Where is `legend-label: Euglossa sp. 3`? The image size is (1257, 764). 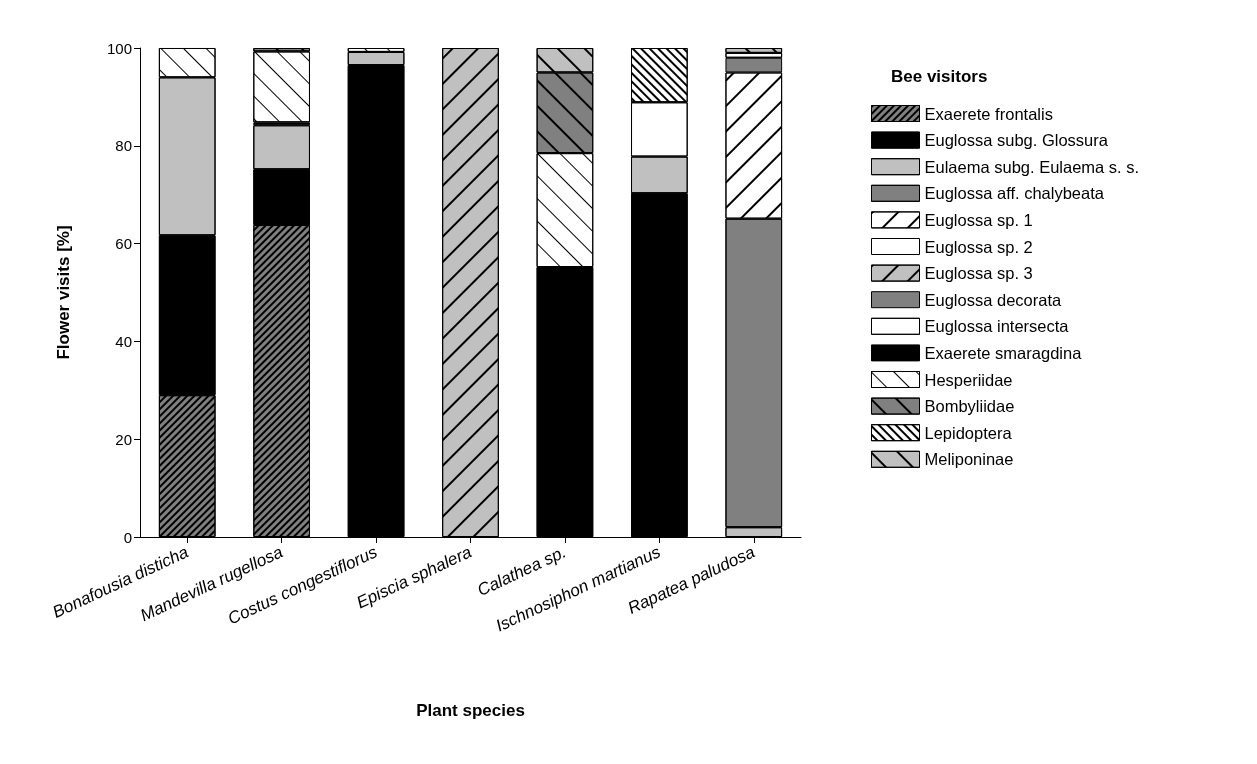
legend-label: Euglossa sp. 3 is located at coordinates (978, 273).